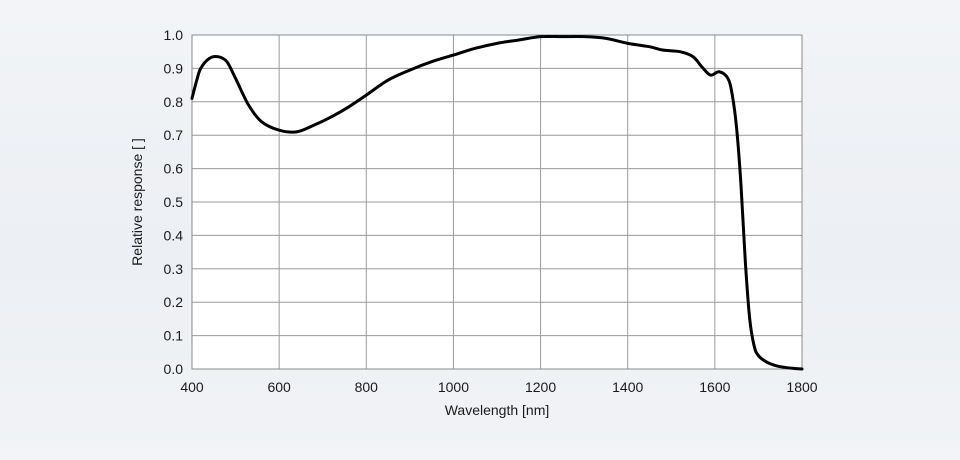 The width and height of the screenshot is (960, 460). Describe the element at coordinates (367, 387) in the screenshot. I see `x-tick-label: 800` at that location.